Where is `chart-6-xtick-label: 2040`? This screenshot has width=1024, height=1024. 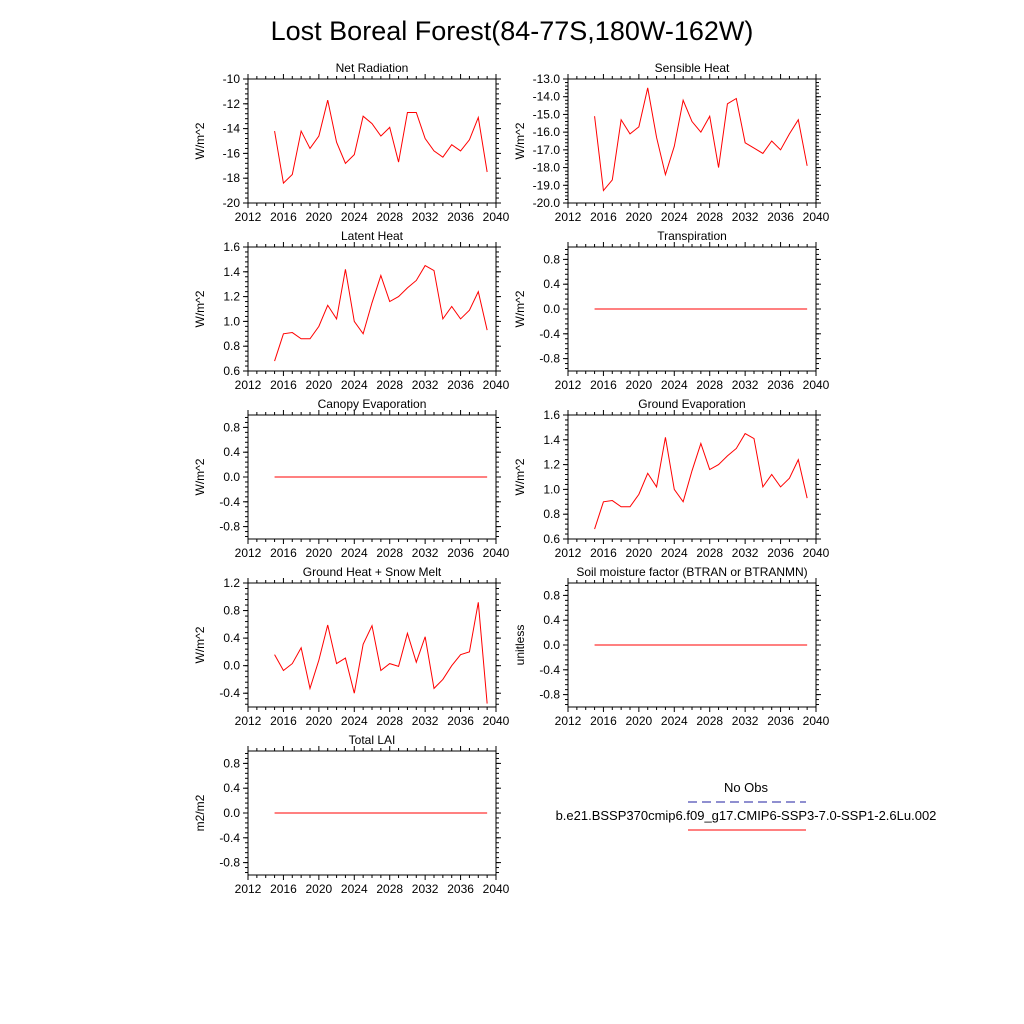 chart-6-xtick-label: 2040 is located at coordinates (496, 721).